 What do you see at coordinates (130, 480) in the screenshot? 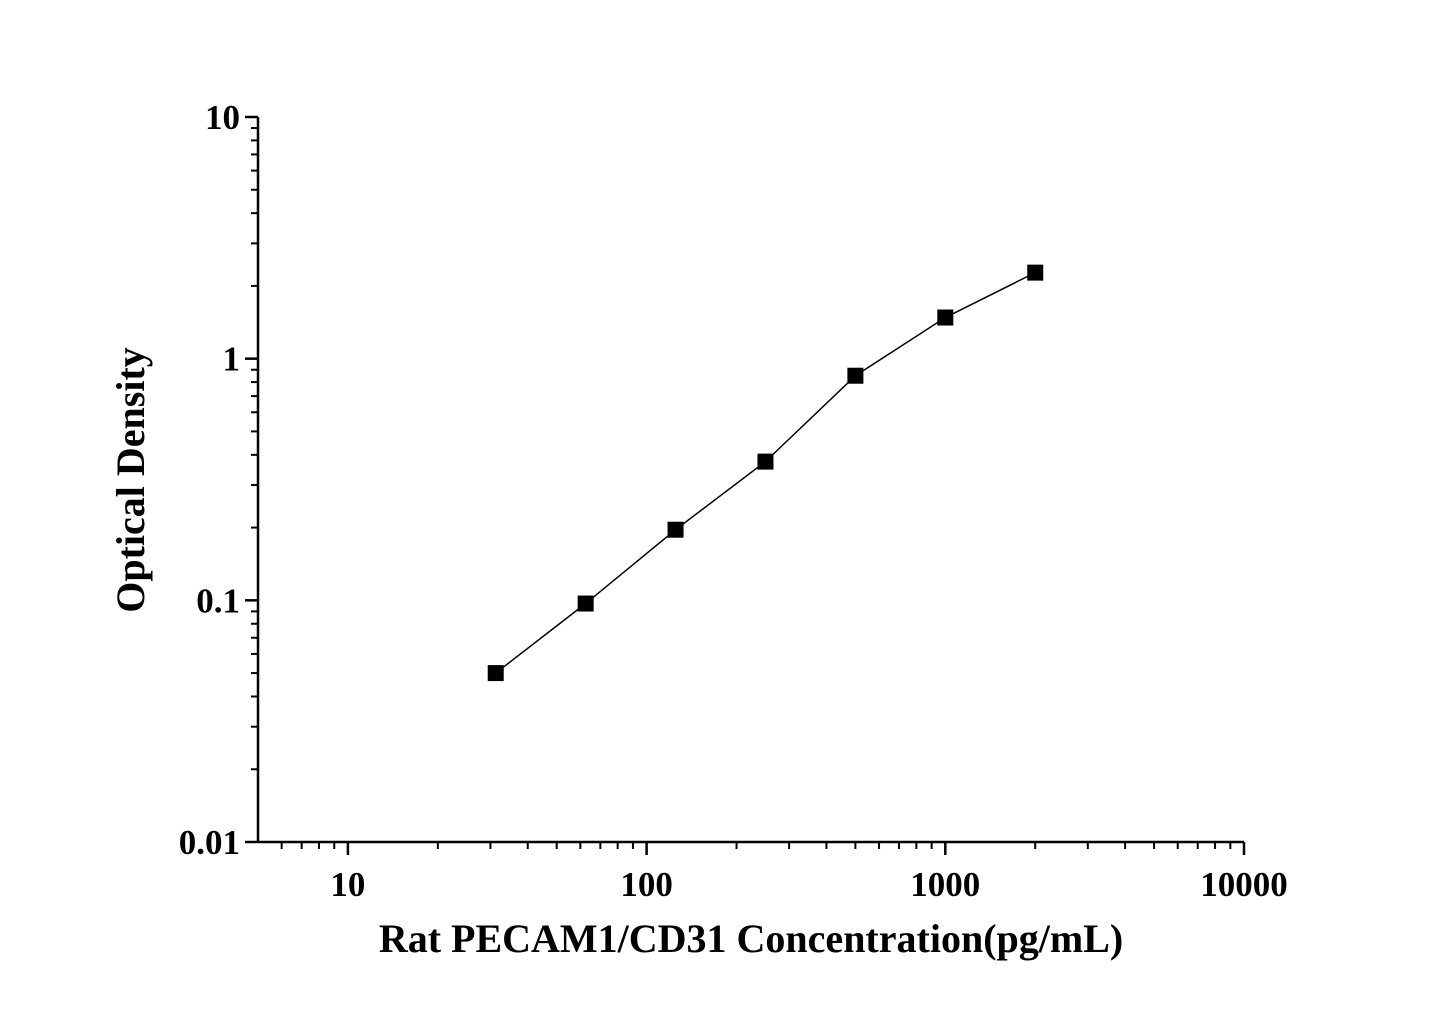
I see `y-axis-title: Optical Density` at bounding box center [130, 480].